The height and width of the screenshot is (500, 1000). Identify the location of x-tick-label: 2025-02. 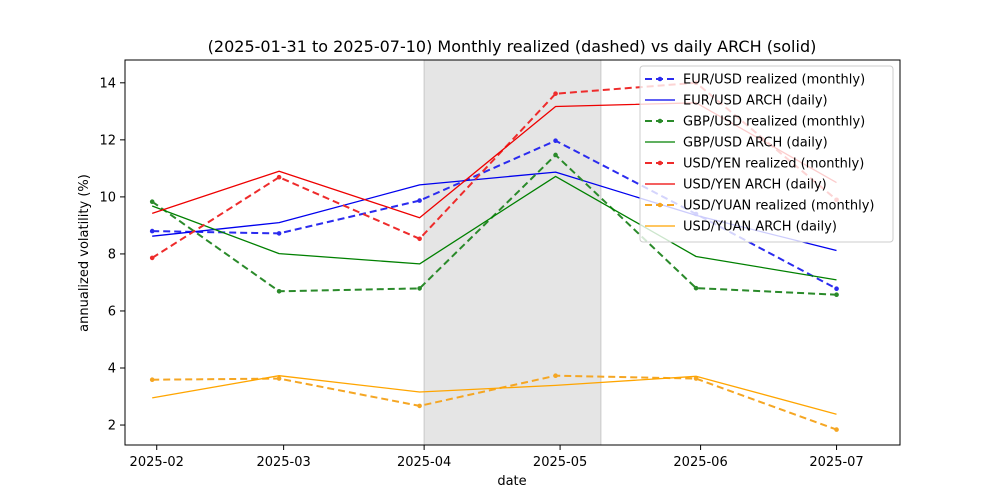
(157, 462).